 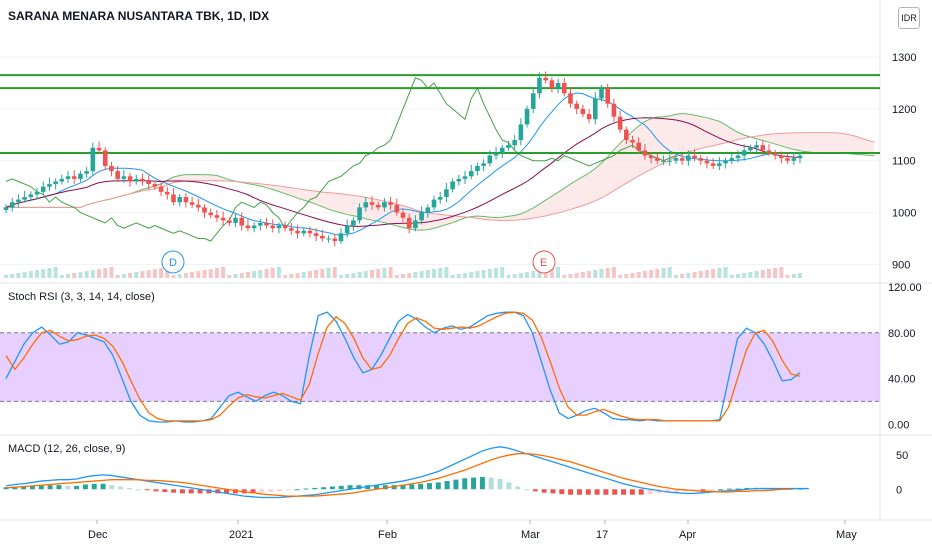 I want to click on event-marker, so click(x=544, y=262).